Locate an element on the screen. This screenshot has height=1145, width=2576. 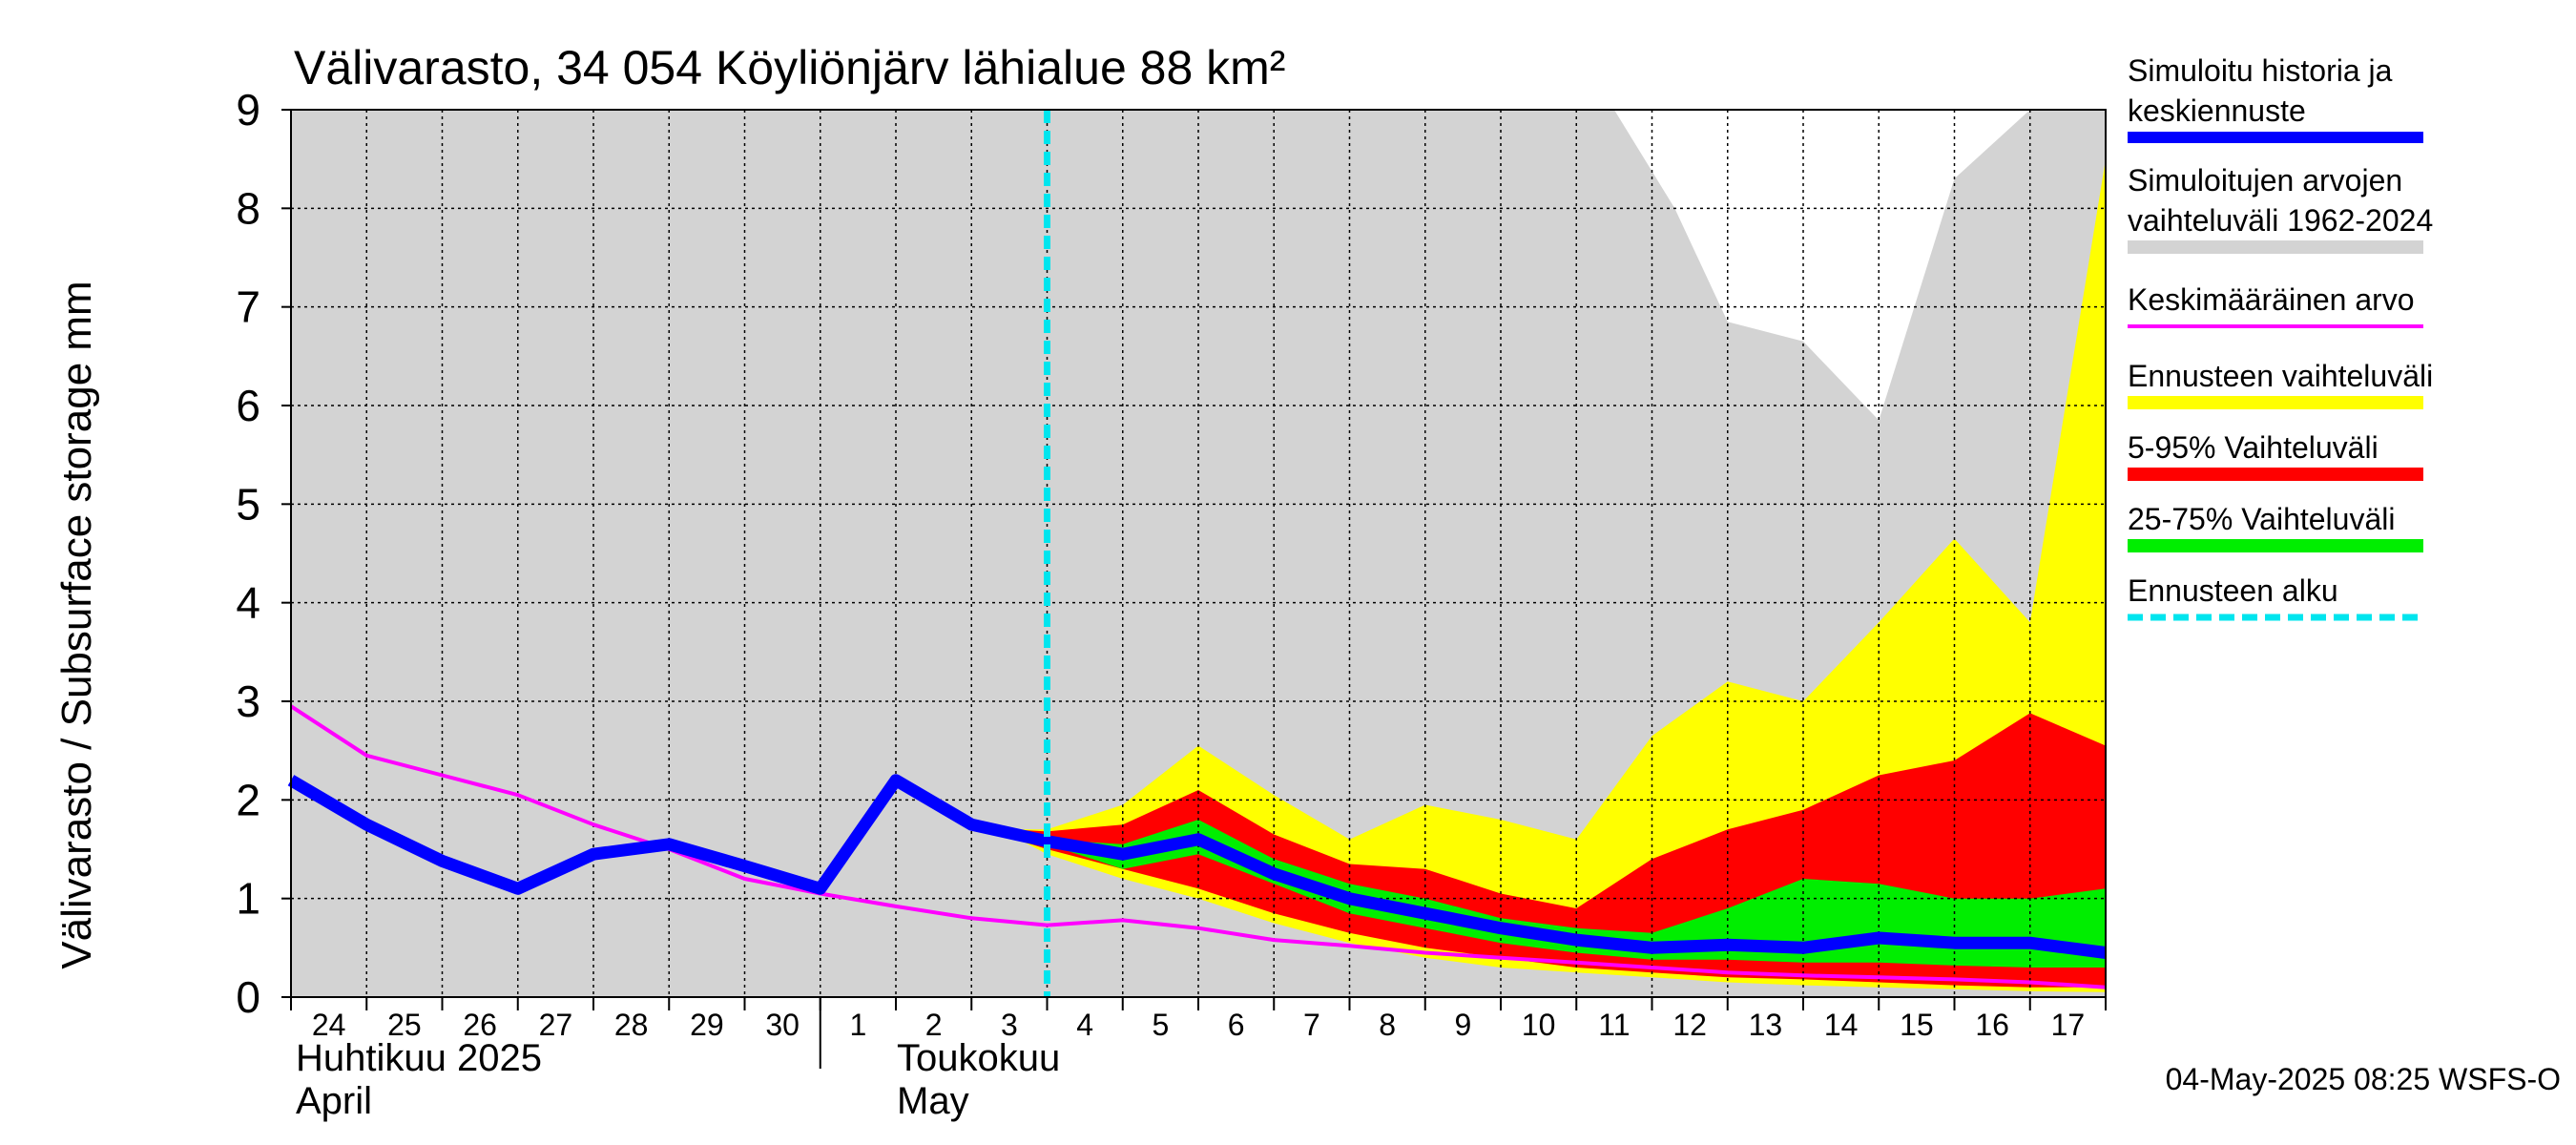
y-tick-label: 9 is located at coordinates (248, 110).